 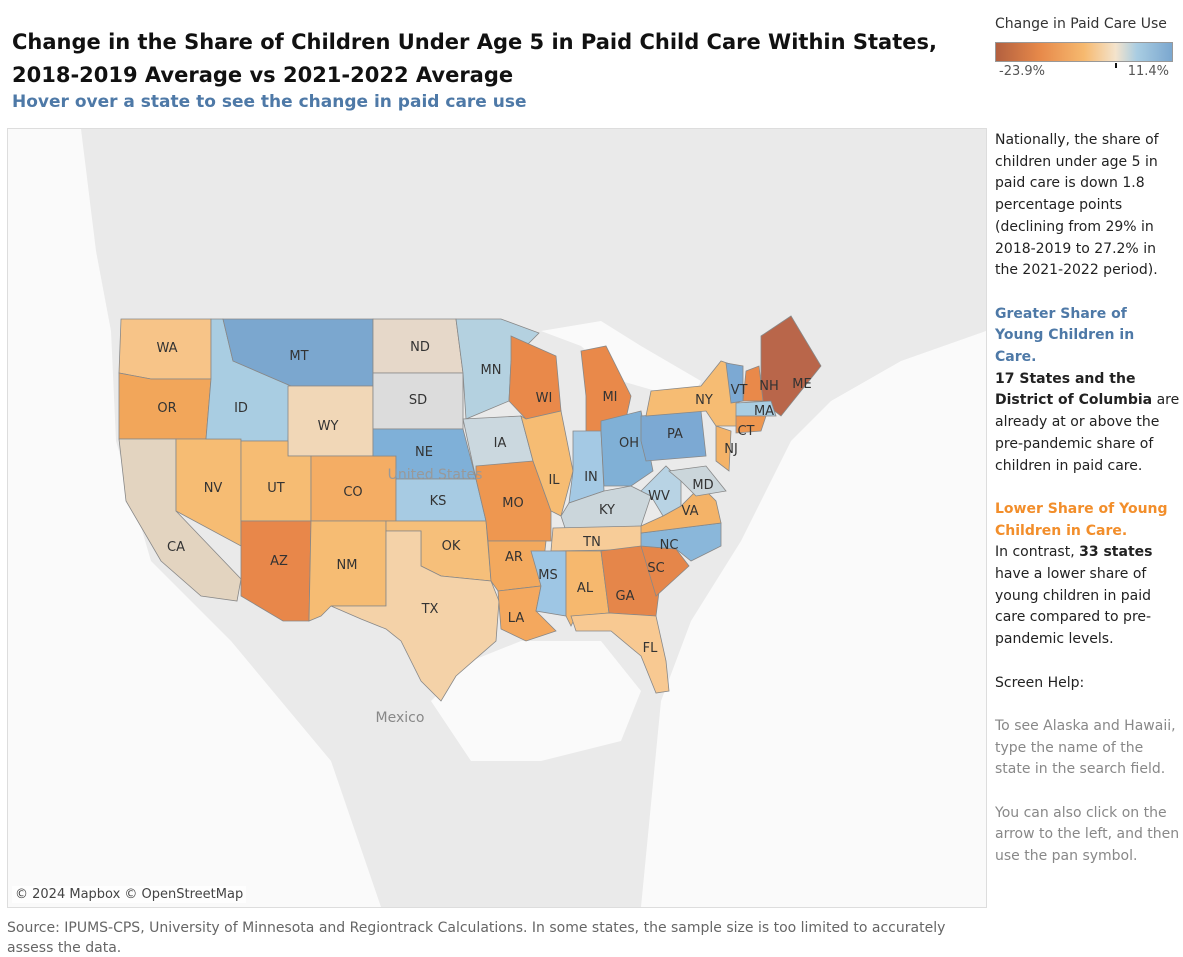 What do you see at coordinates (129, 894) in the screenshot?
I see `map-attribution: © 2024 Mapbox © OpenStreetMap` at bounding box center [129, 894].